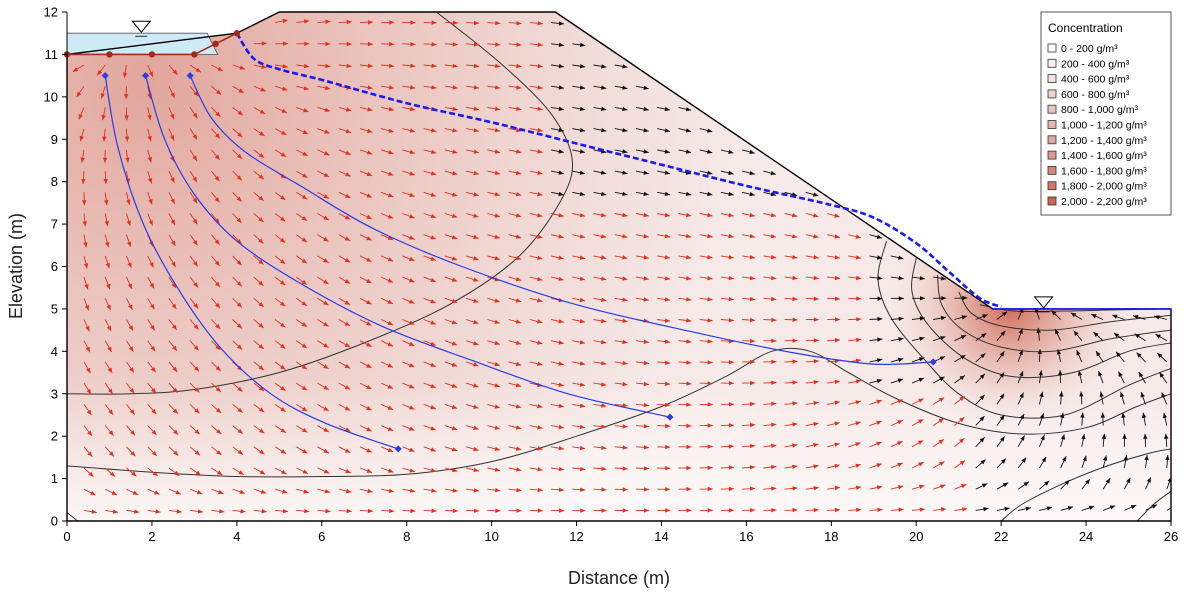 The height and width of the screenshot is (594, 1185). Describe the element at coordinates (670, 417) in the screenshot. I see `pathline-end-marker` at that location.